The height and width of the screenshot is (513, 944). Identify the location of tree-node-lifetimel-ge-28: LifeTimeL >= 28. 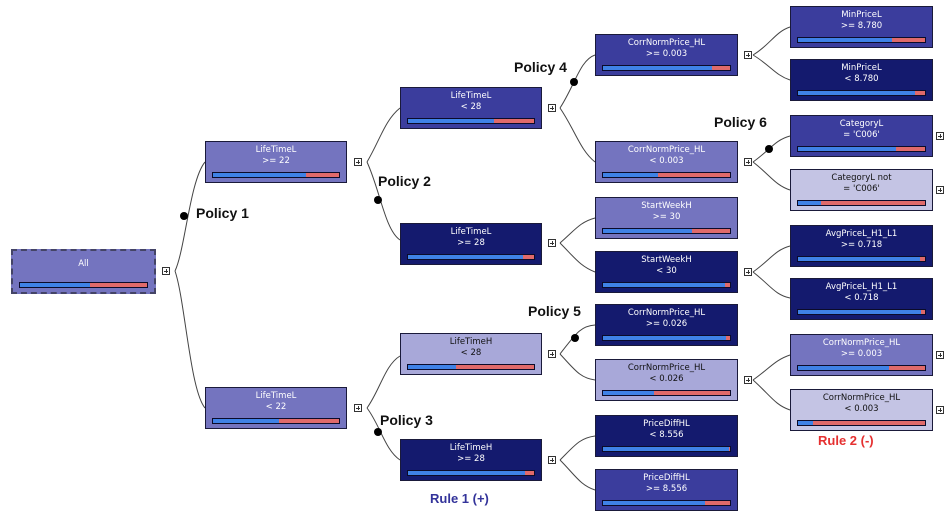
(471, 244).